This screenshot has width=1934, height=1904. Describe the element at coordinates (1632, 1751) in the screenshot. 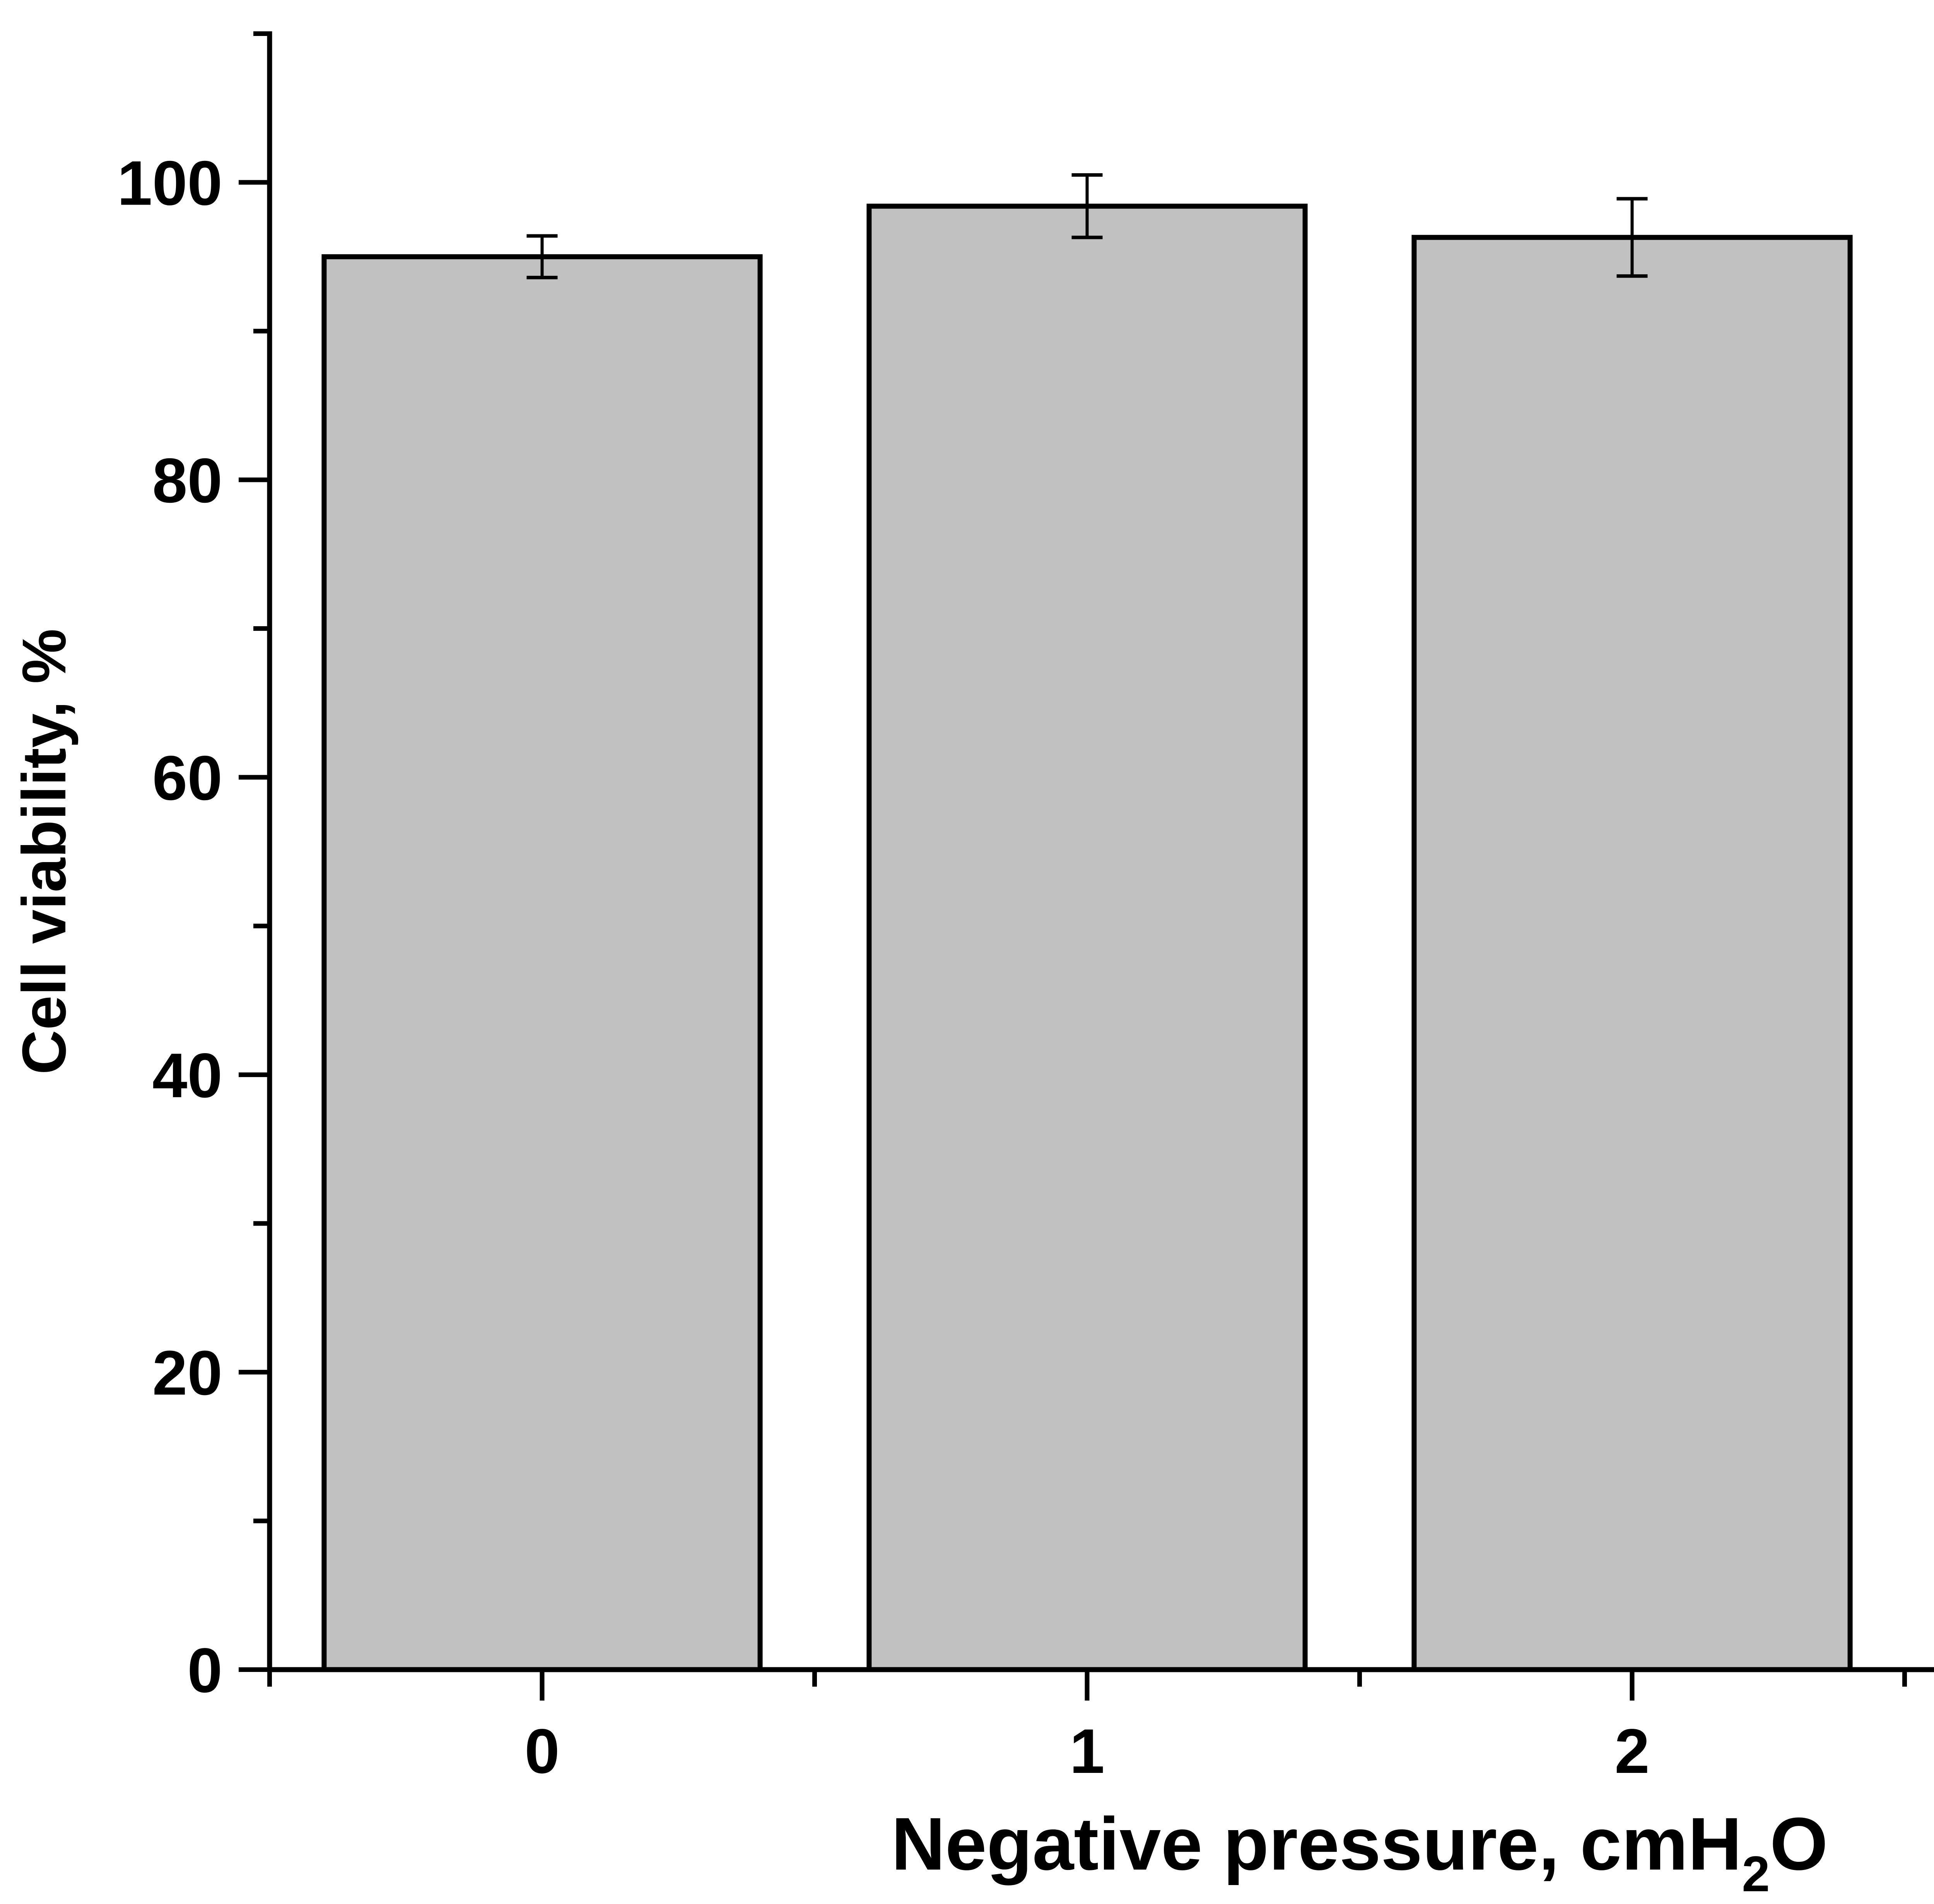

I see `x-tick-label-2: 2` at that location.